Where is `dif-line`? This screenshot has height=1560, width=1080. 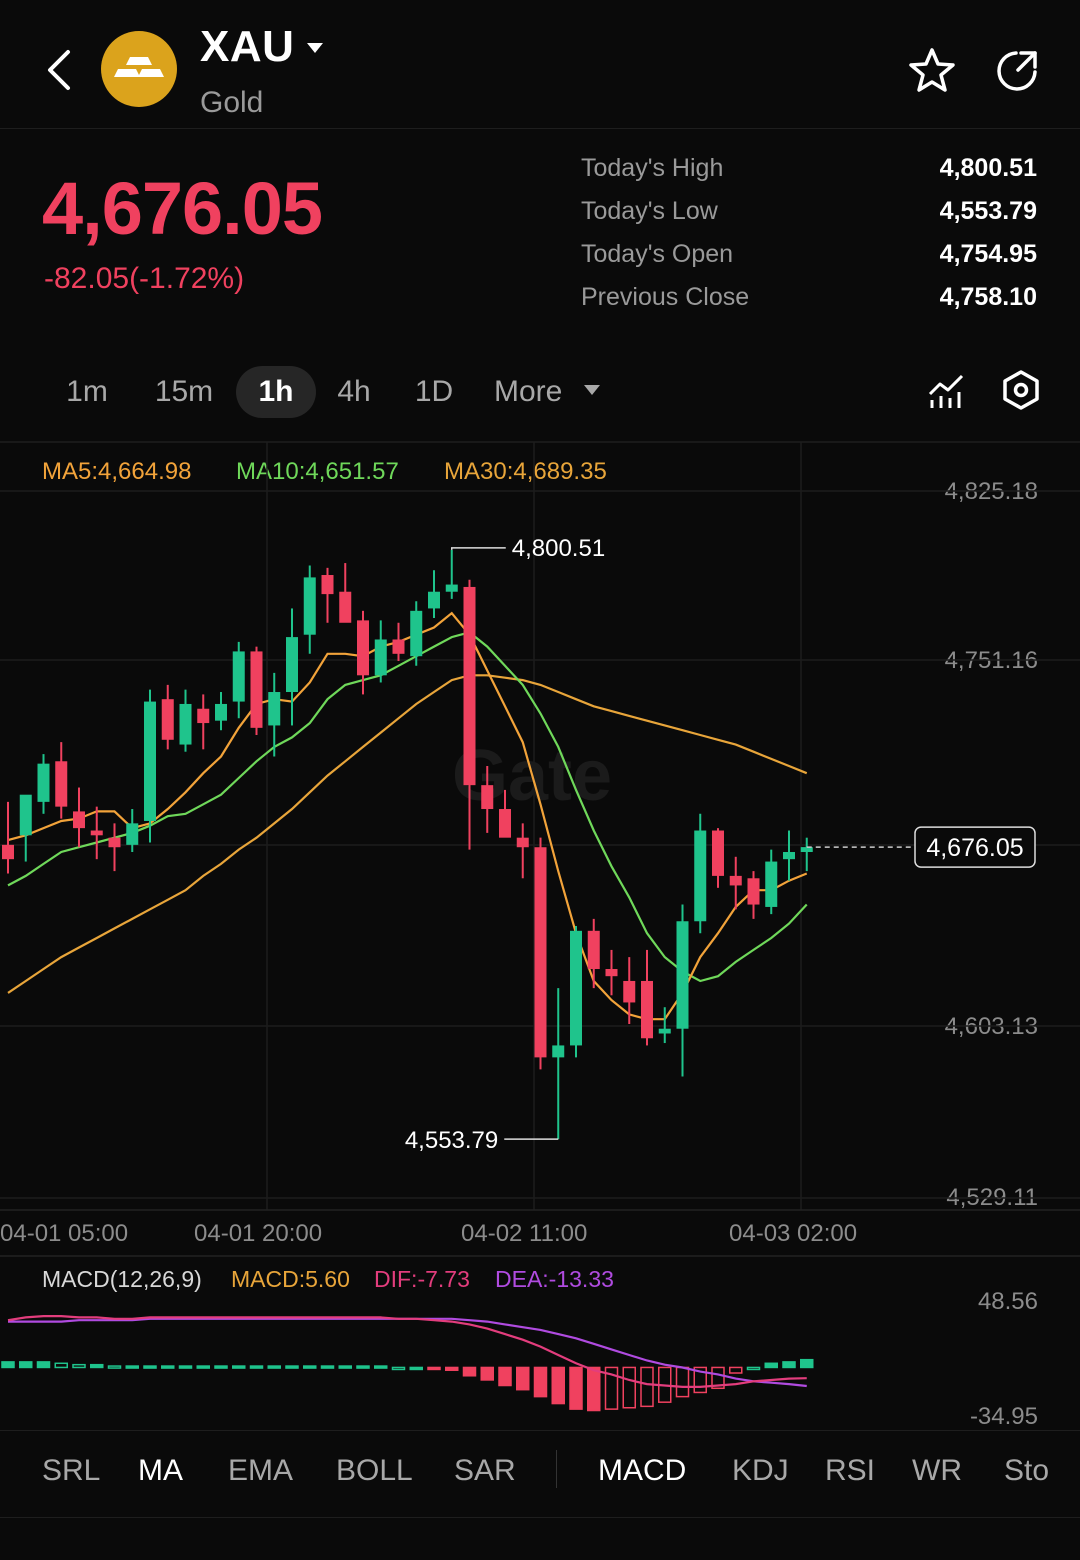
dif-line is located at coordinates (407, 1351).